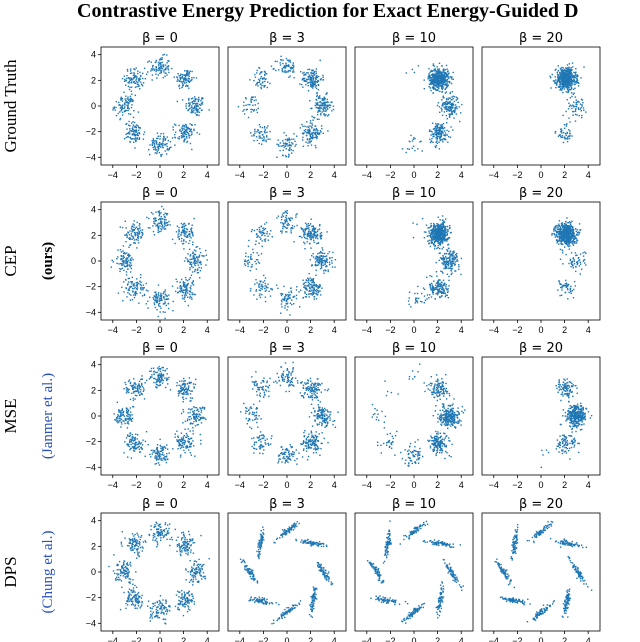  What do you see at coordinates (290, 263) in the screenshot?
I see `point-cloud` at bounding box center [290, 263].